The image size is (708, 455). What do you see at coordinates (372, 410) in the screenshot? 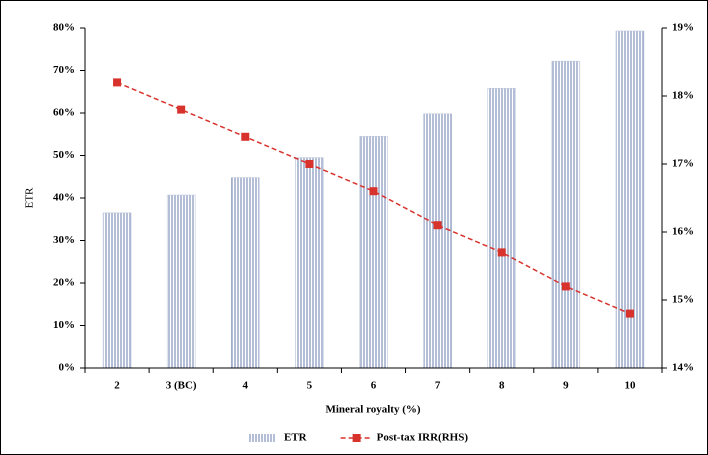
I see `x-axis-title: Mineral royalty (%)` at bounding box center [372, 410].